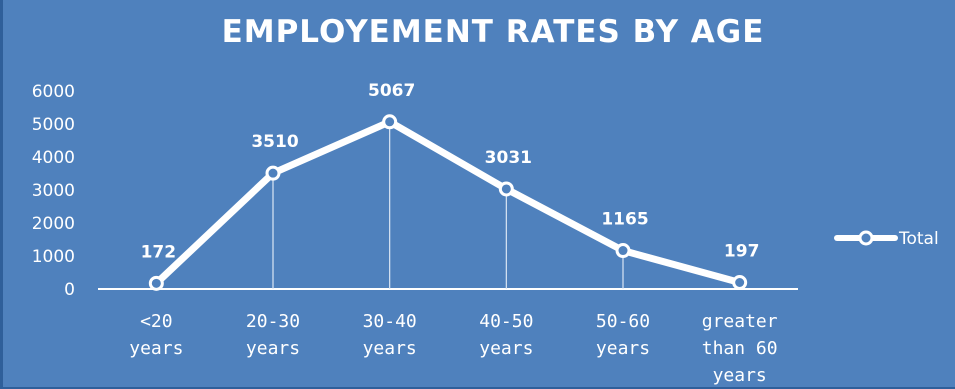 The width and height of the screenshot is (955, 389). I want to click on data-label: 1165, so click(624, 220).